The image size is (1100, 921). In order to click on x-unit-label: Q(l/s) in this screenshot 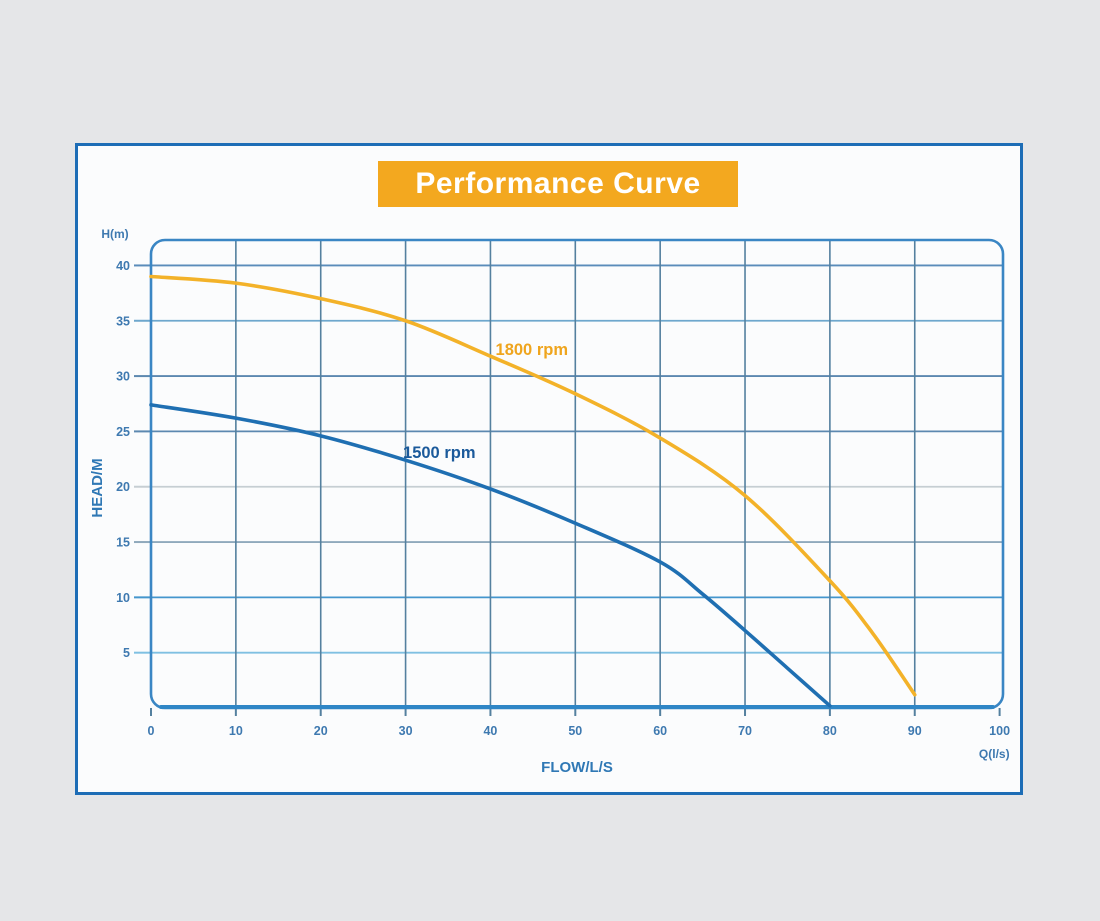, I will do `click(994, 754)`.